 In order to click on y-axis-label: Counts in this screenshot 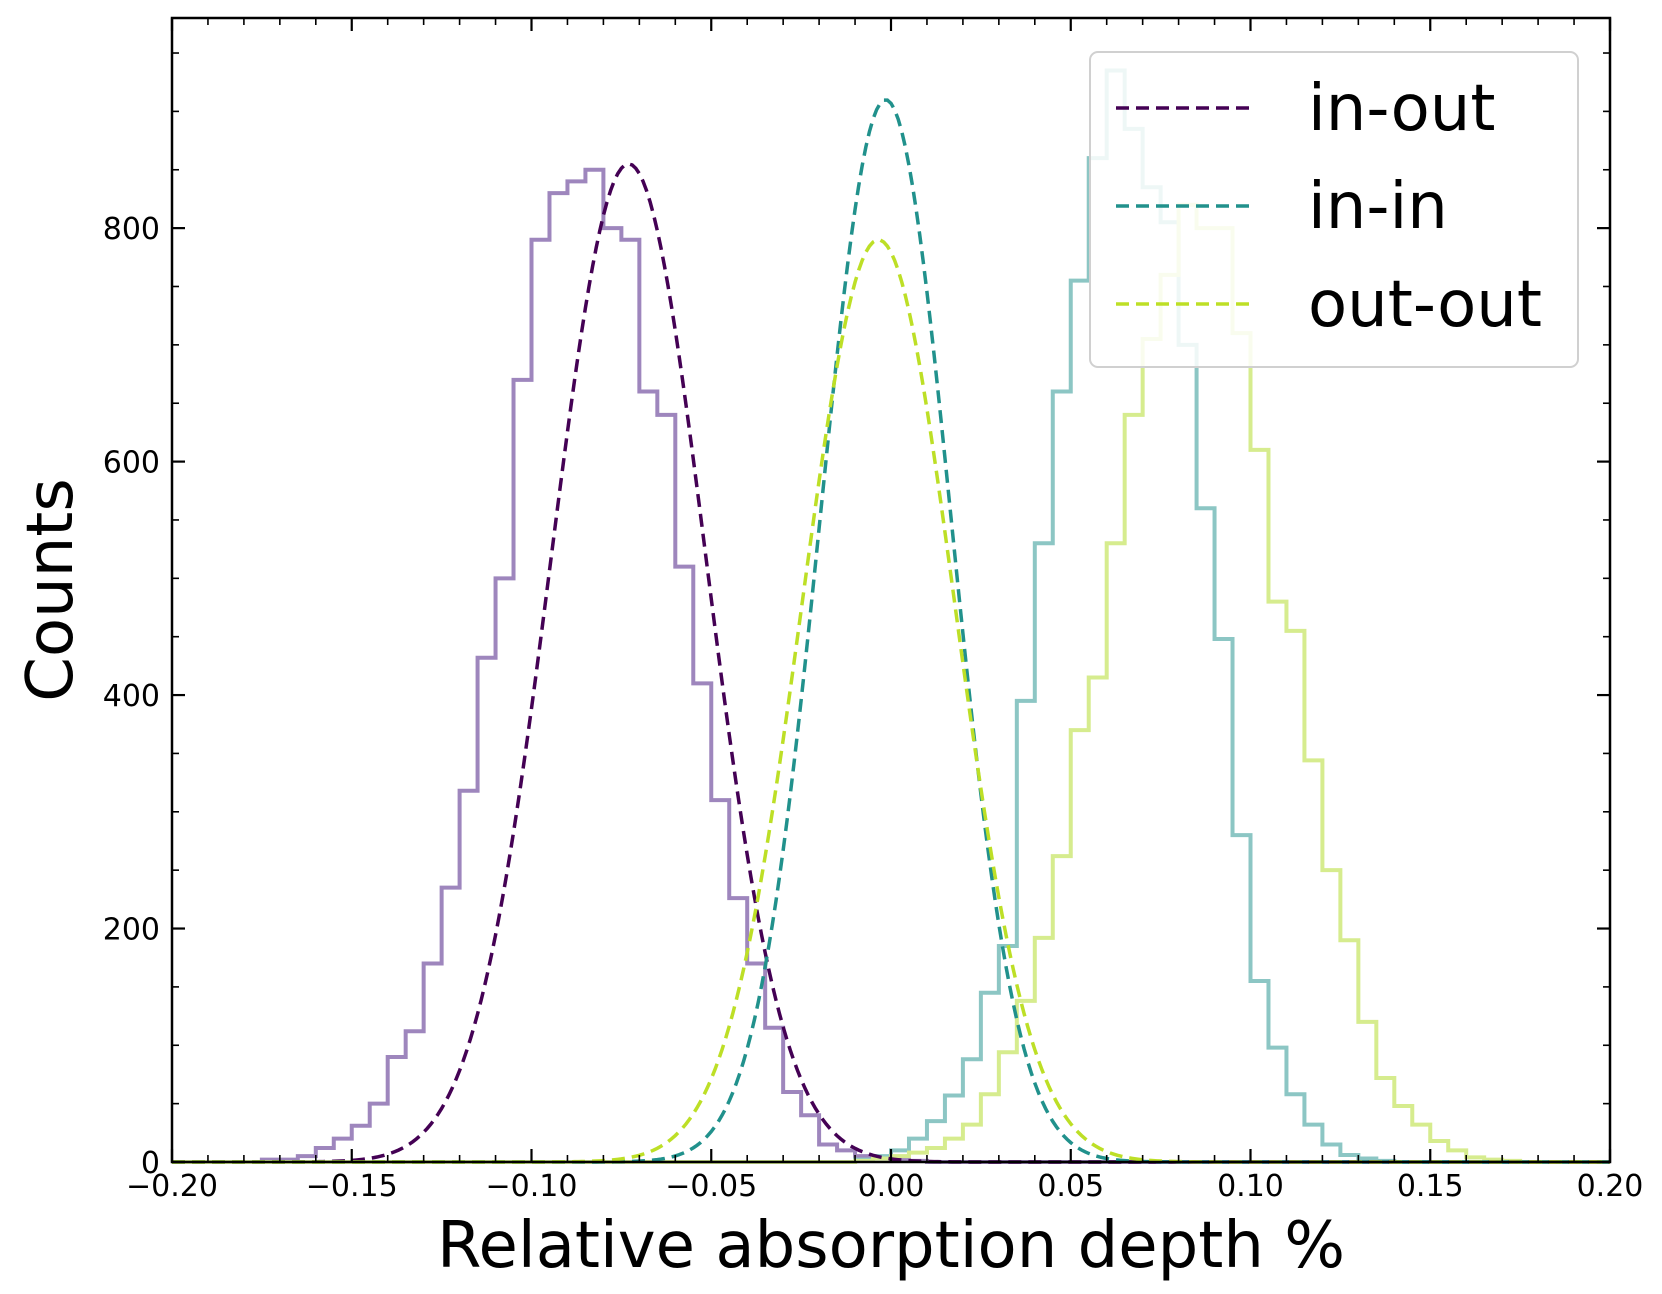, I will do `click(51, 589)`.